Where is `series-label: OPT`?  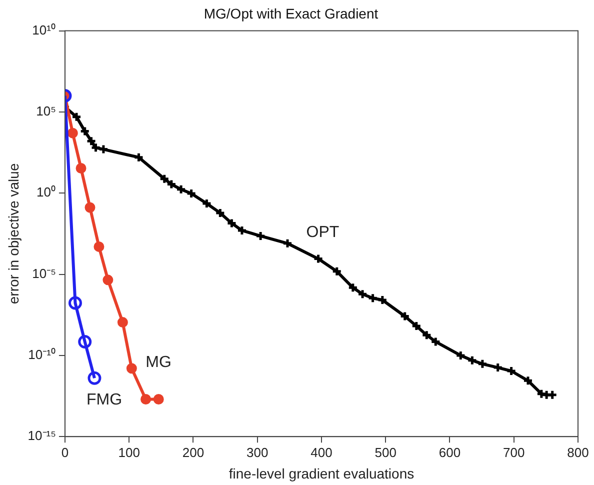 series-label: OPT is located at coordinates (323, 233).